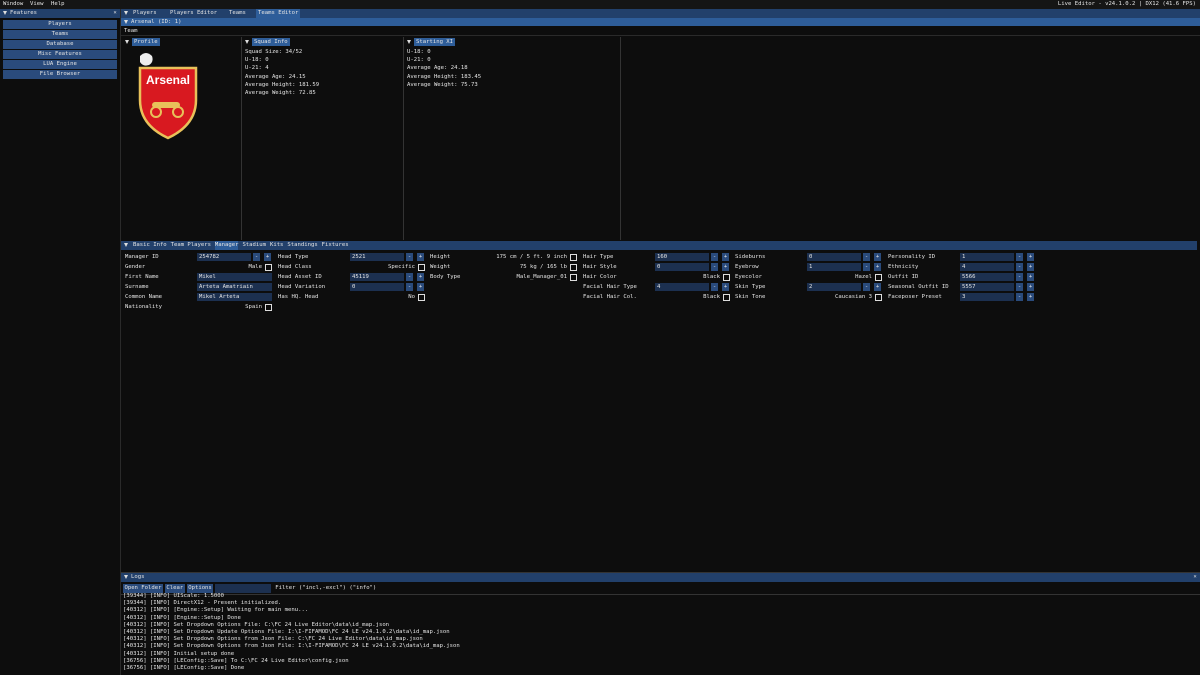 This screenshot has width=1200, height=675. What do you see at coordinates (191, 245) in the screenshot?
I see `subtab: Team Players` at bounding box center [191, 245].